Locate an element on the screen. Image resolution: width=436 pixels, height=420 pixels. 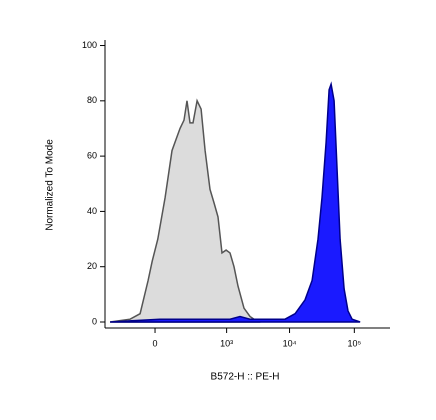
y-tick-label: 60 is located at coordinates (92, 155).